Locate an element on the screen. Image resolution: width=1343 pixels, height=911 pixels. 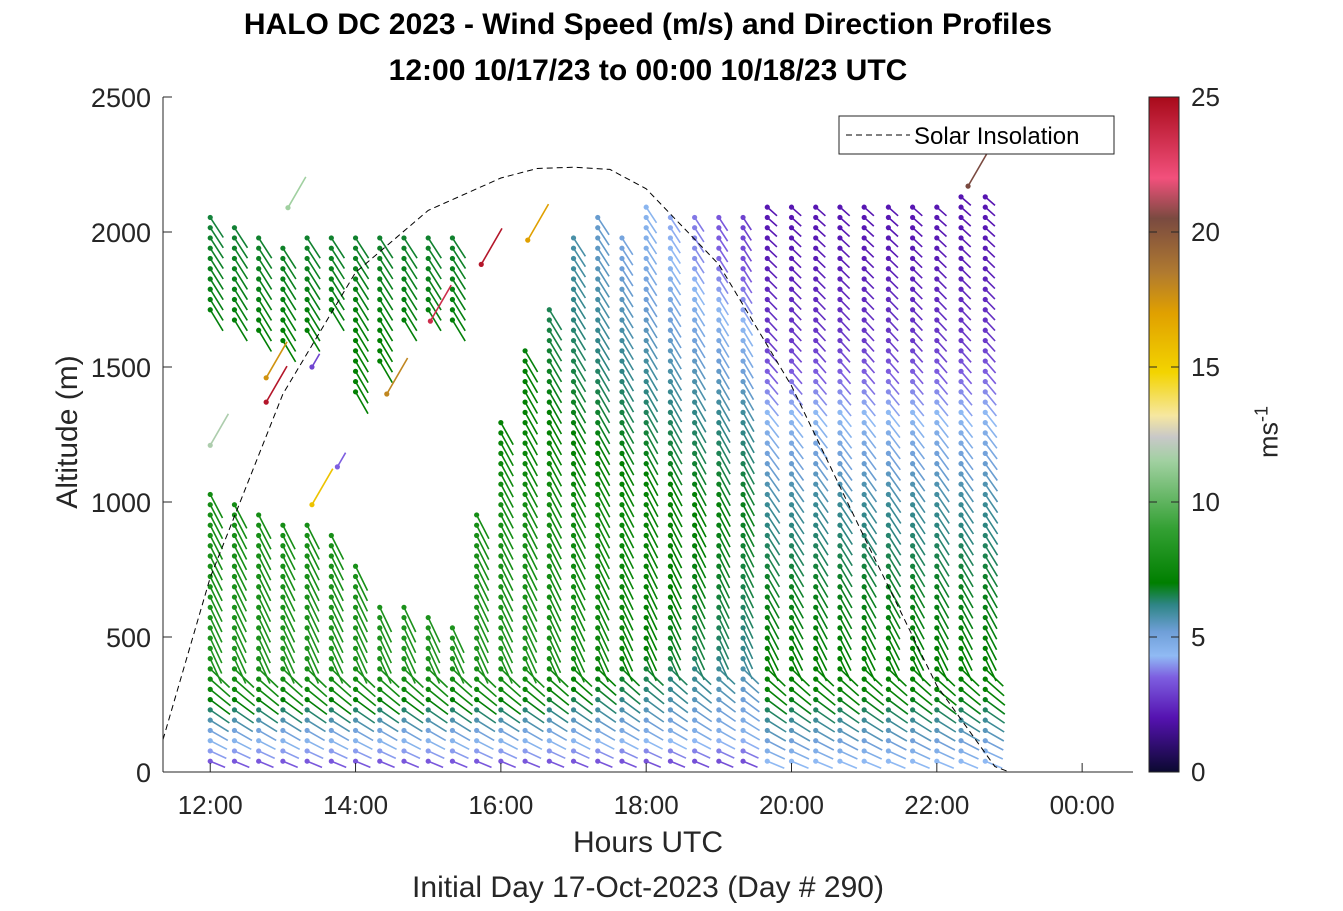
colorbar-tick-label: 0 is located at coordinates (1198, 772).